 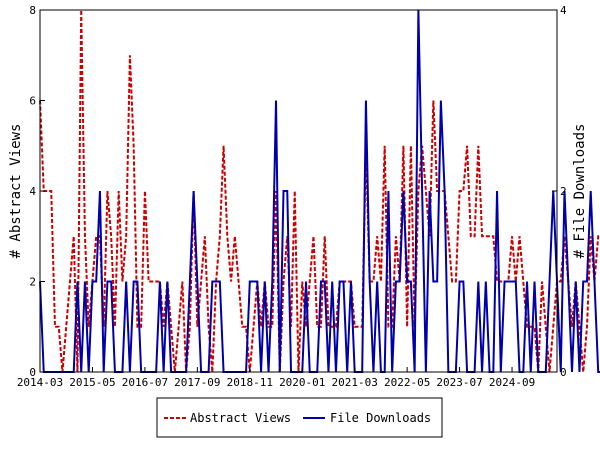 What do you see at coordinates (512, 382) in the screenshot?
I see `x-tick-label: 2024-09` at bounding box center [512, 382].